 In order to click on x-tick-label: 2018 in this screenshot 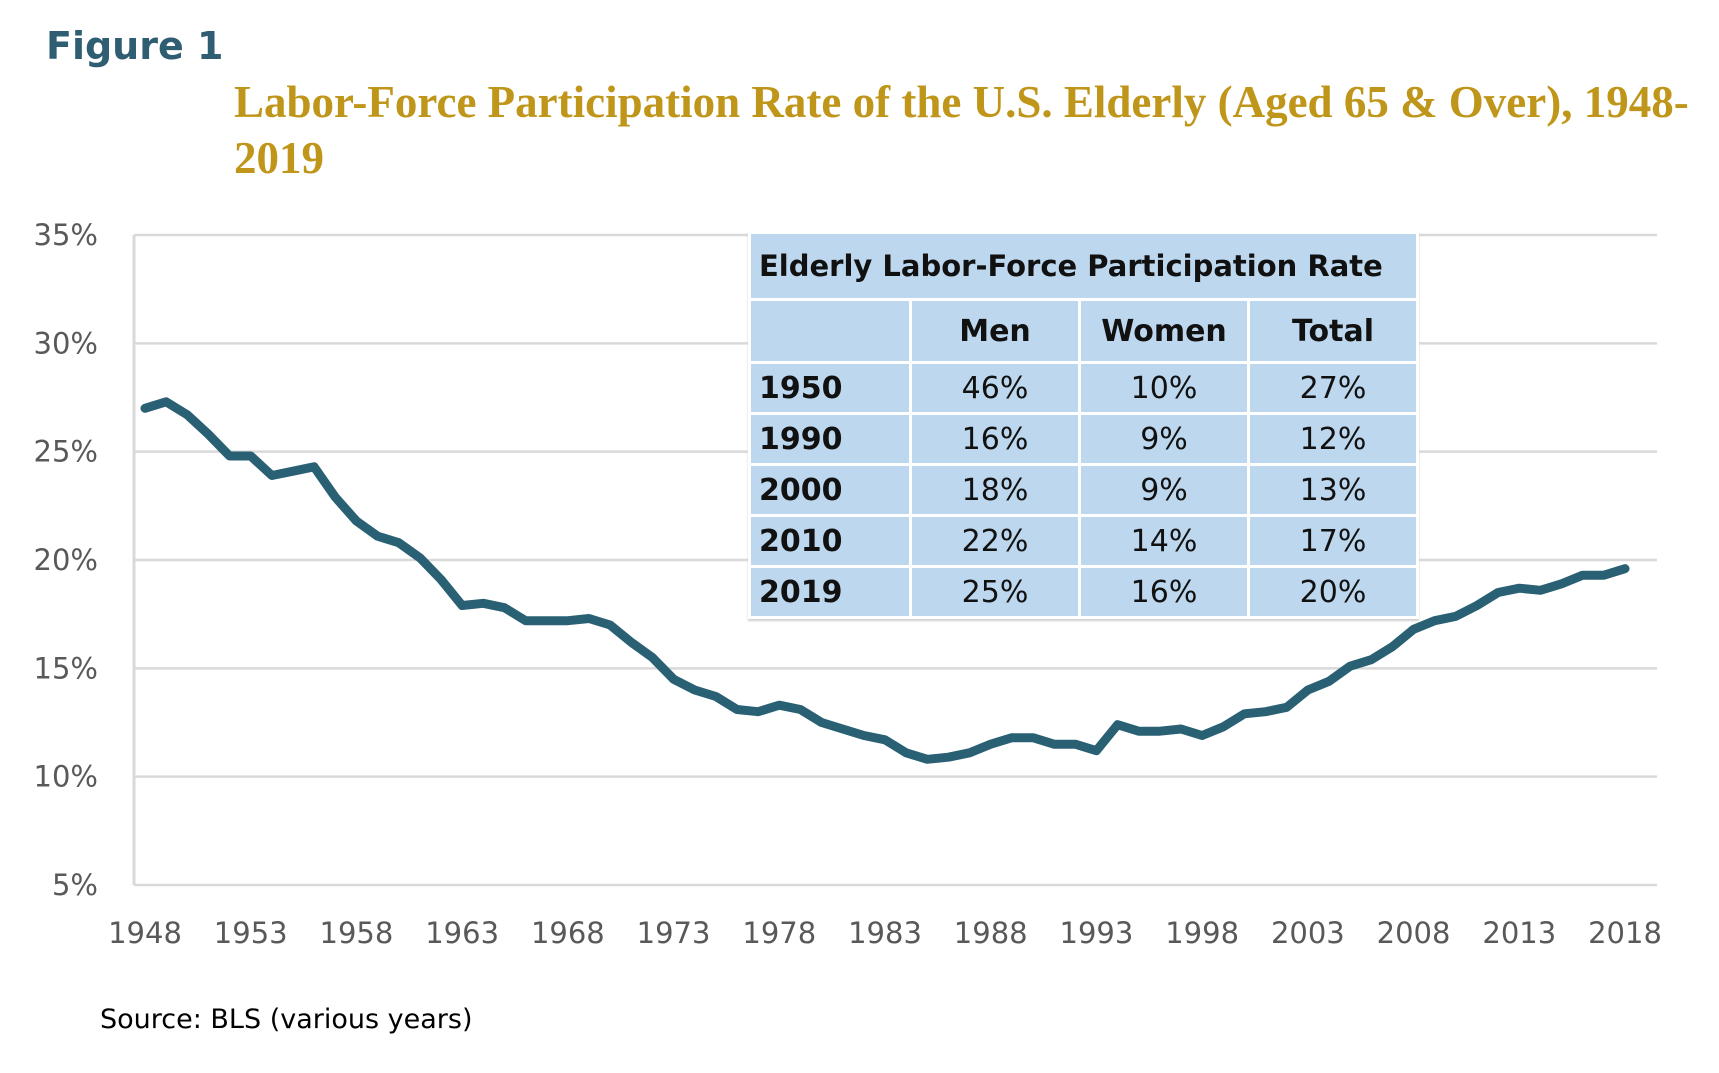, I will do `click(1625, 933)`.